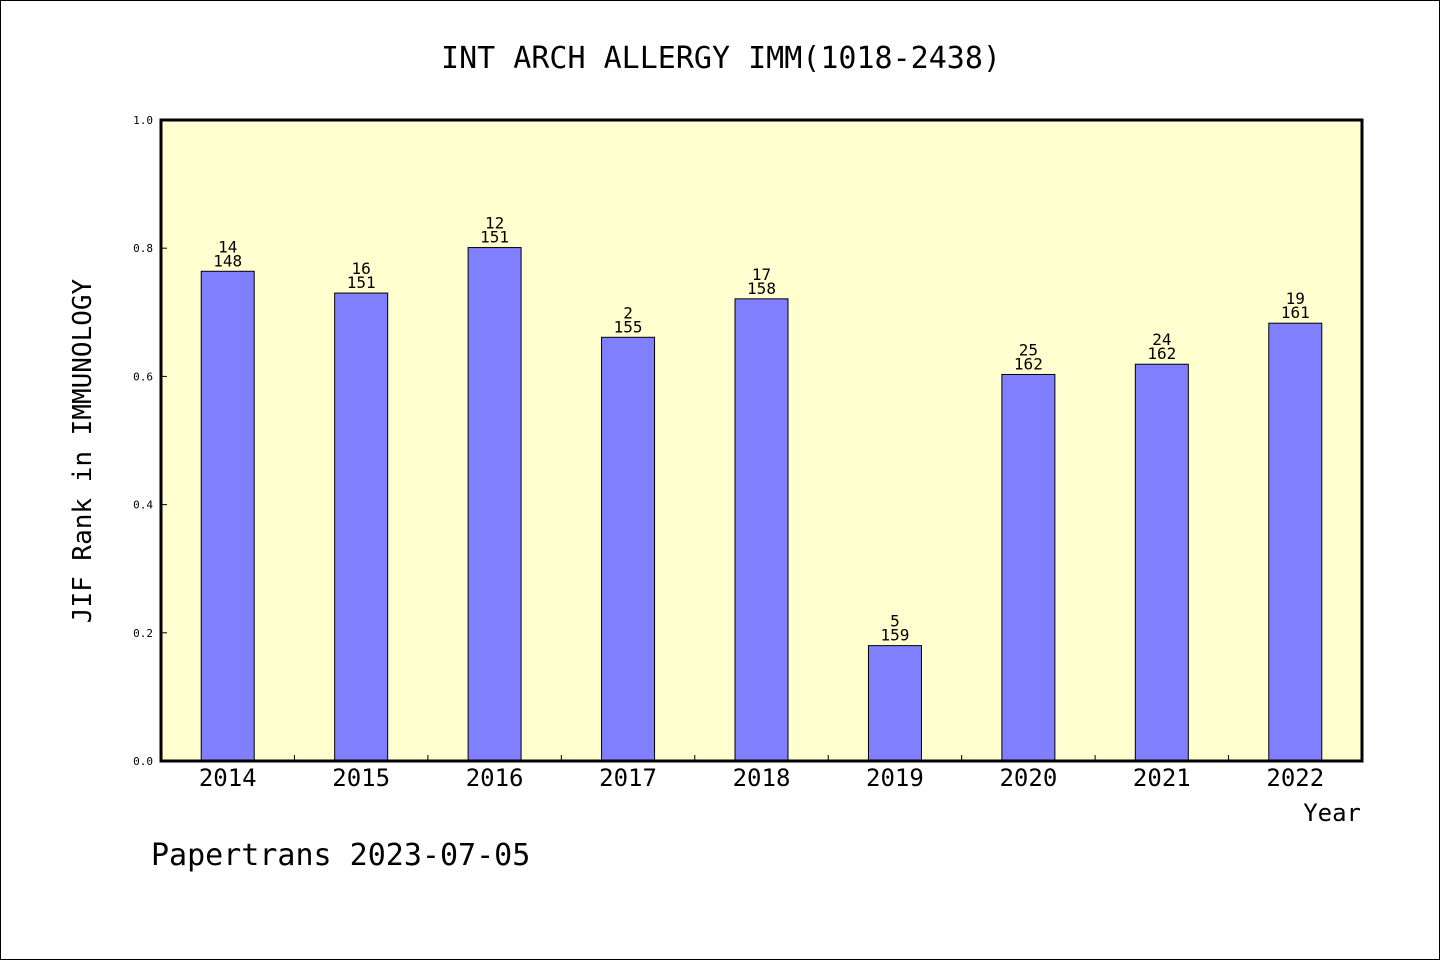  I want to click on x-tick-label: 2022, so click(1295, 778).